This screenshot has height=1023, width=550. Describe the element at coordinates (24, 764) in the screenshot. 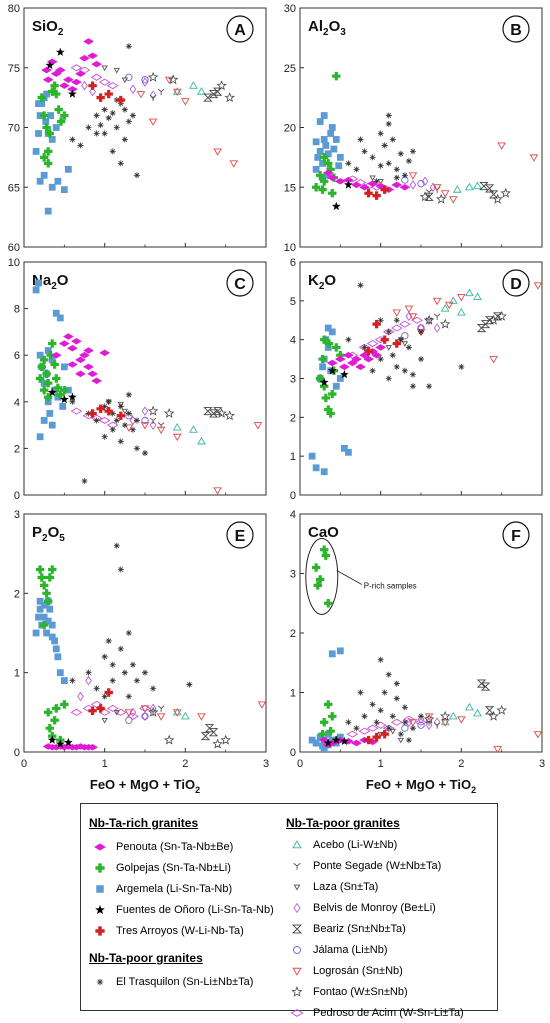

I see `x-tick-label: 0` at that location.